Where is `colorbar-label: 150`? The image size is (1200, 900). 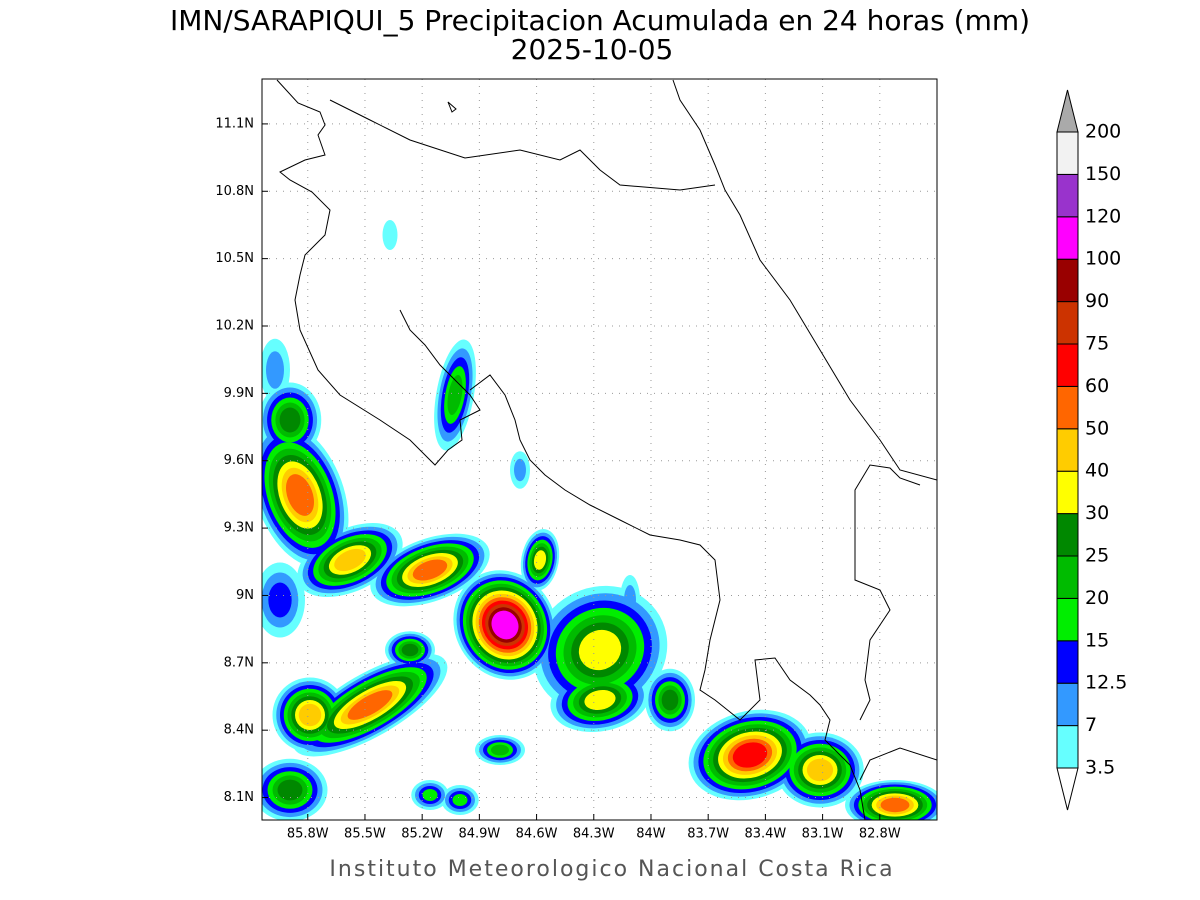
colorbar-label: 150 is located at coordinates (1103, 174).